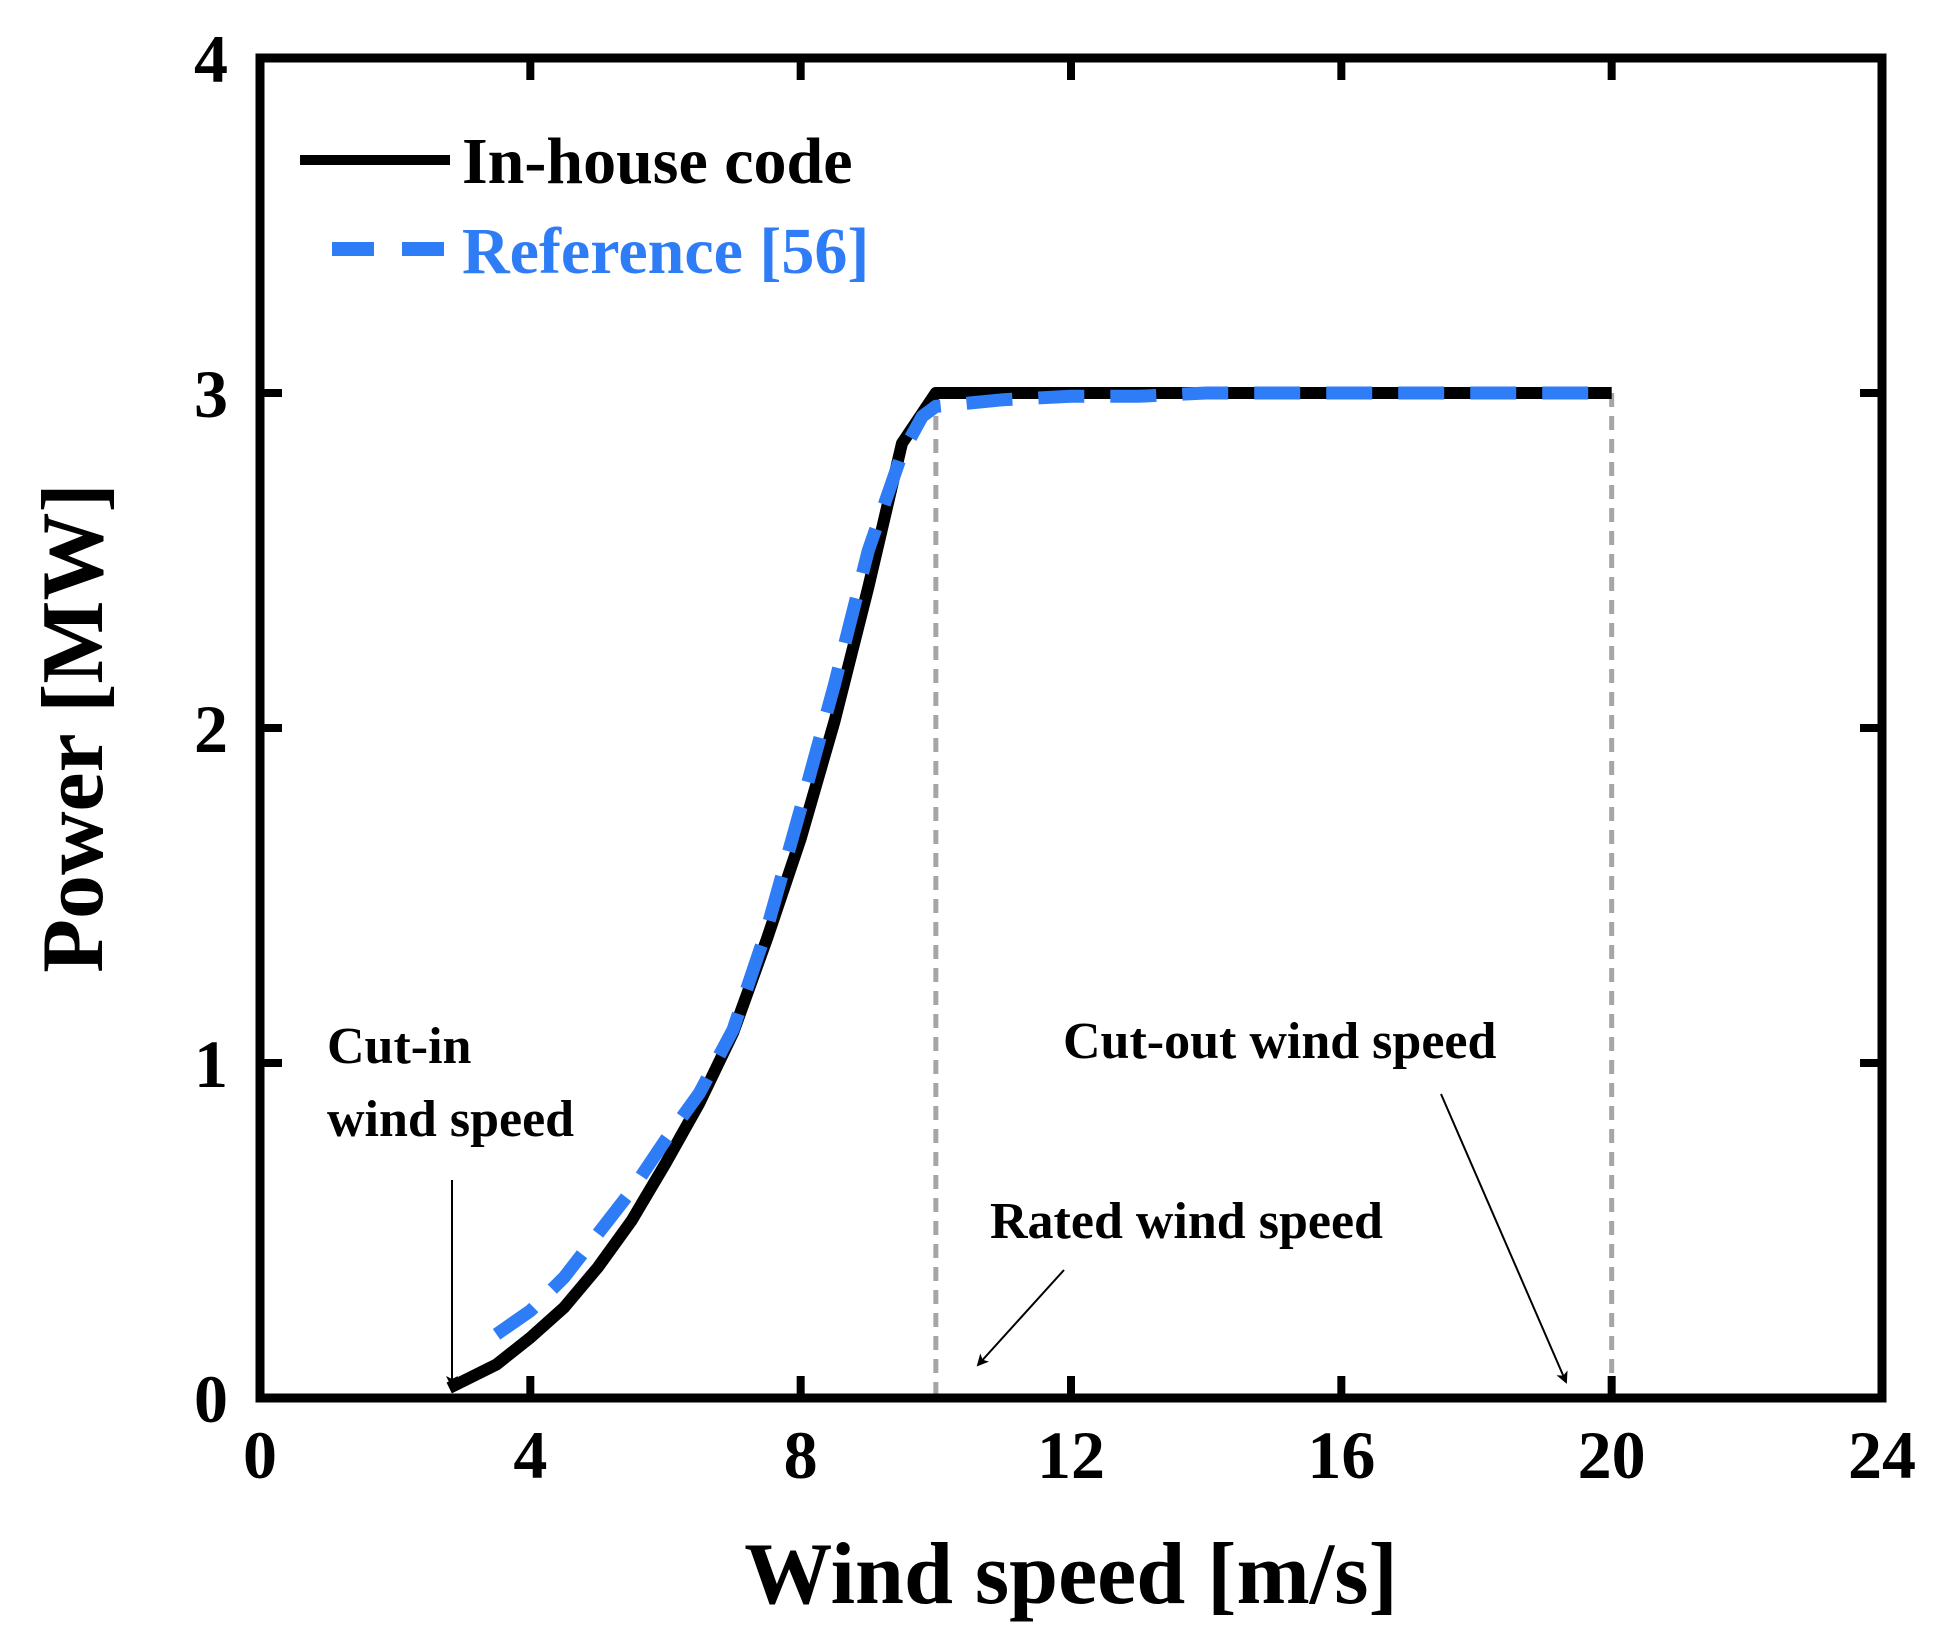 This screenshot has height=1626, width=1944. I want to click on annotation-rated-wind-speed: Rated wind speed, so click(1186, 1221).